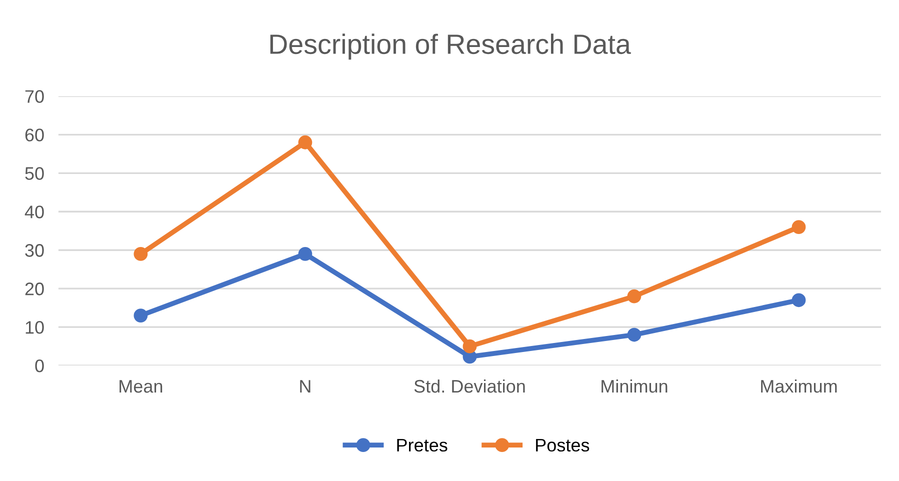  Describe the element at coordinates (34, 250) in the screenshot. I see `y-tick-label: 30` at that location.